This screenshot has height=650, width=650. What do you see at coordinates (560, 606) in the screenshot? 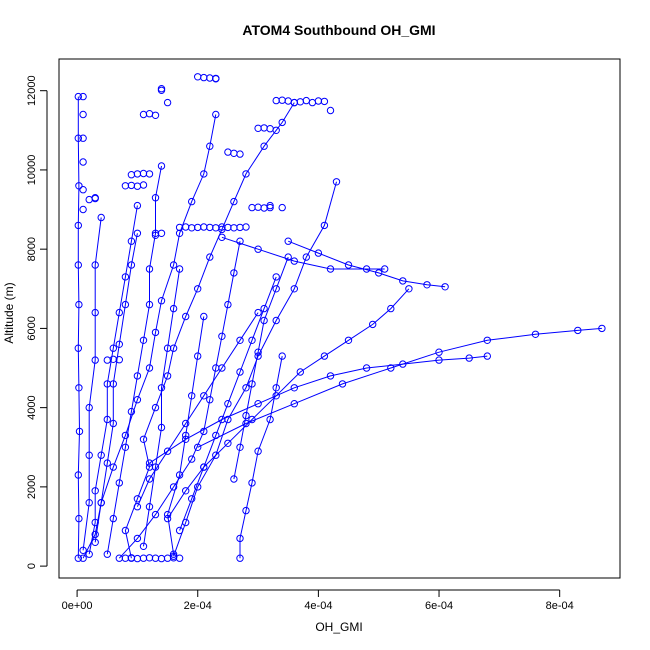
I see `x-tick-label: 8e-04` at bounding box center [560, 606].